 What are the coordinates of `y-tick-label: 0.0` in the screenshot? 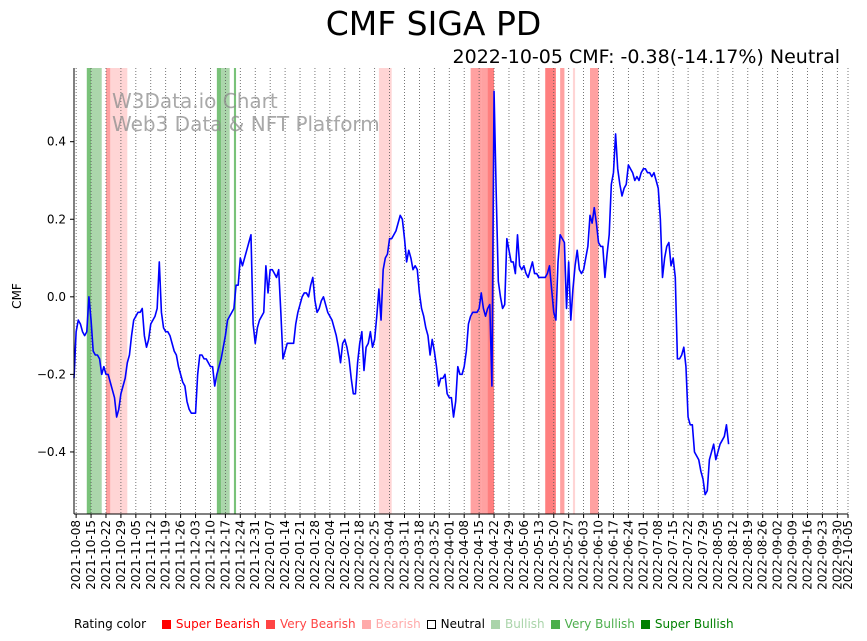 It's located at (56, 297).